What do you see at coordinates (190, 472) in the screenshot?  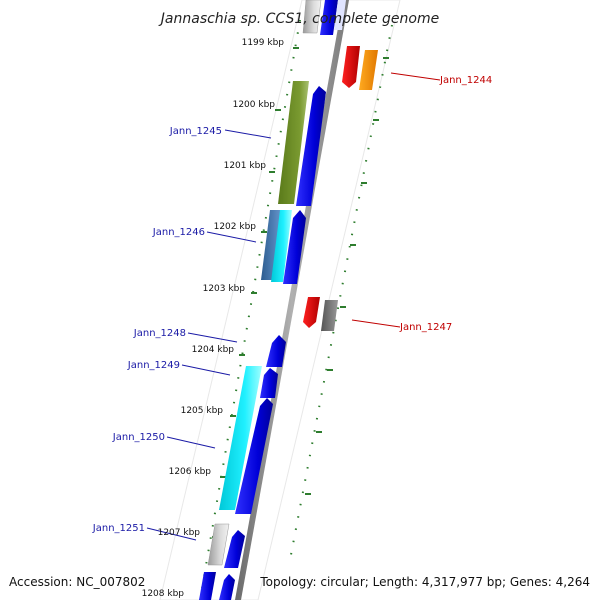 I see `kbp-label: 1206 kbp` at bounding box center [190, 472].